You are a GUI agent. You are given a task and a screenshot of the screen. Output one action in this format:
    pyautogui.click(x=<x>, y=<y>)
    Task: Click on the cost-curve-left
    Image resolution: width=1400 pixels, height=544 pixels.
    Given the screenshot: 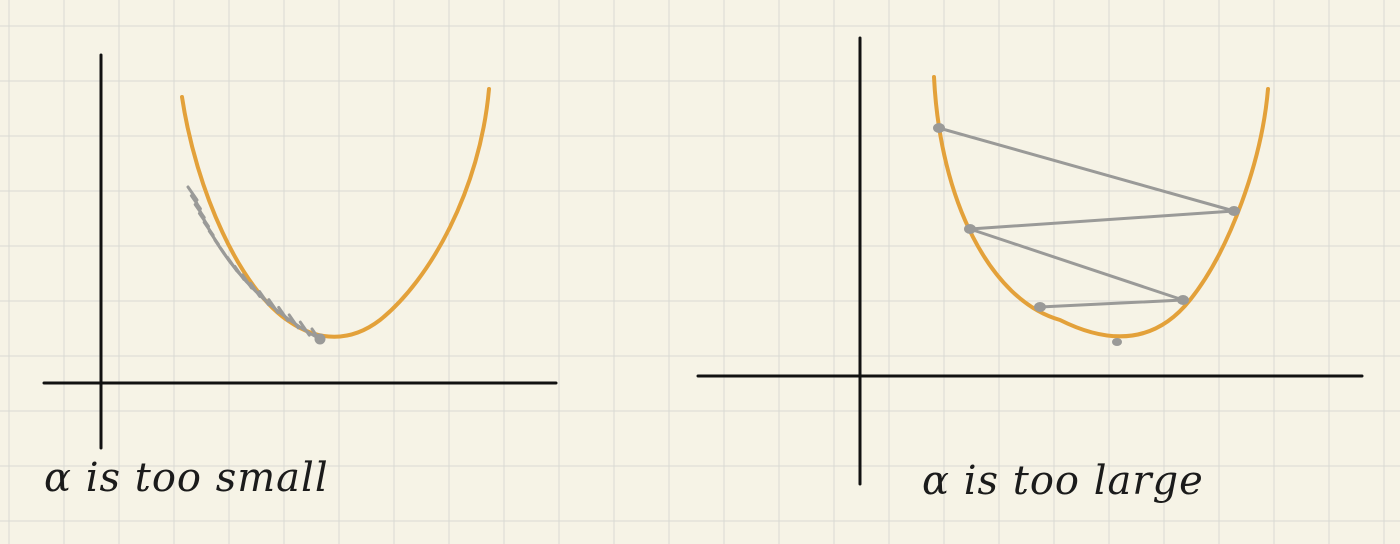 What is the action you would take?
    pyautogui.click(x=335, y=213)
    